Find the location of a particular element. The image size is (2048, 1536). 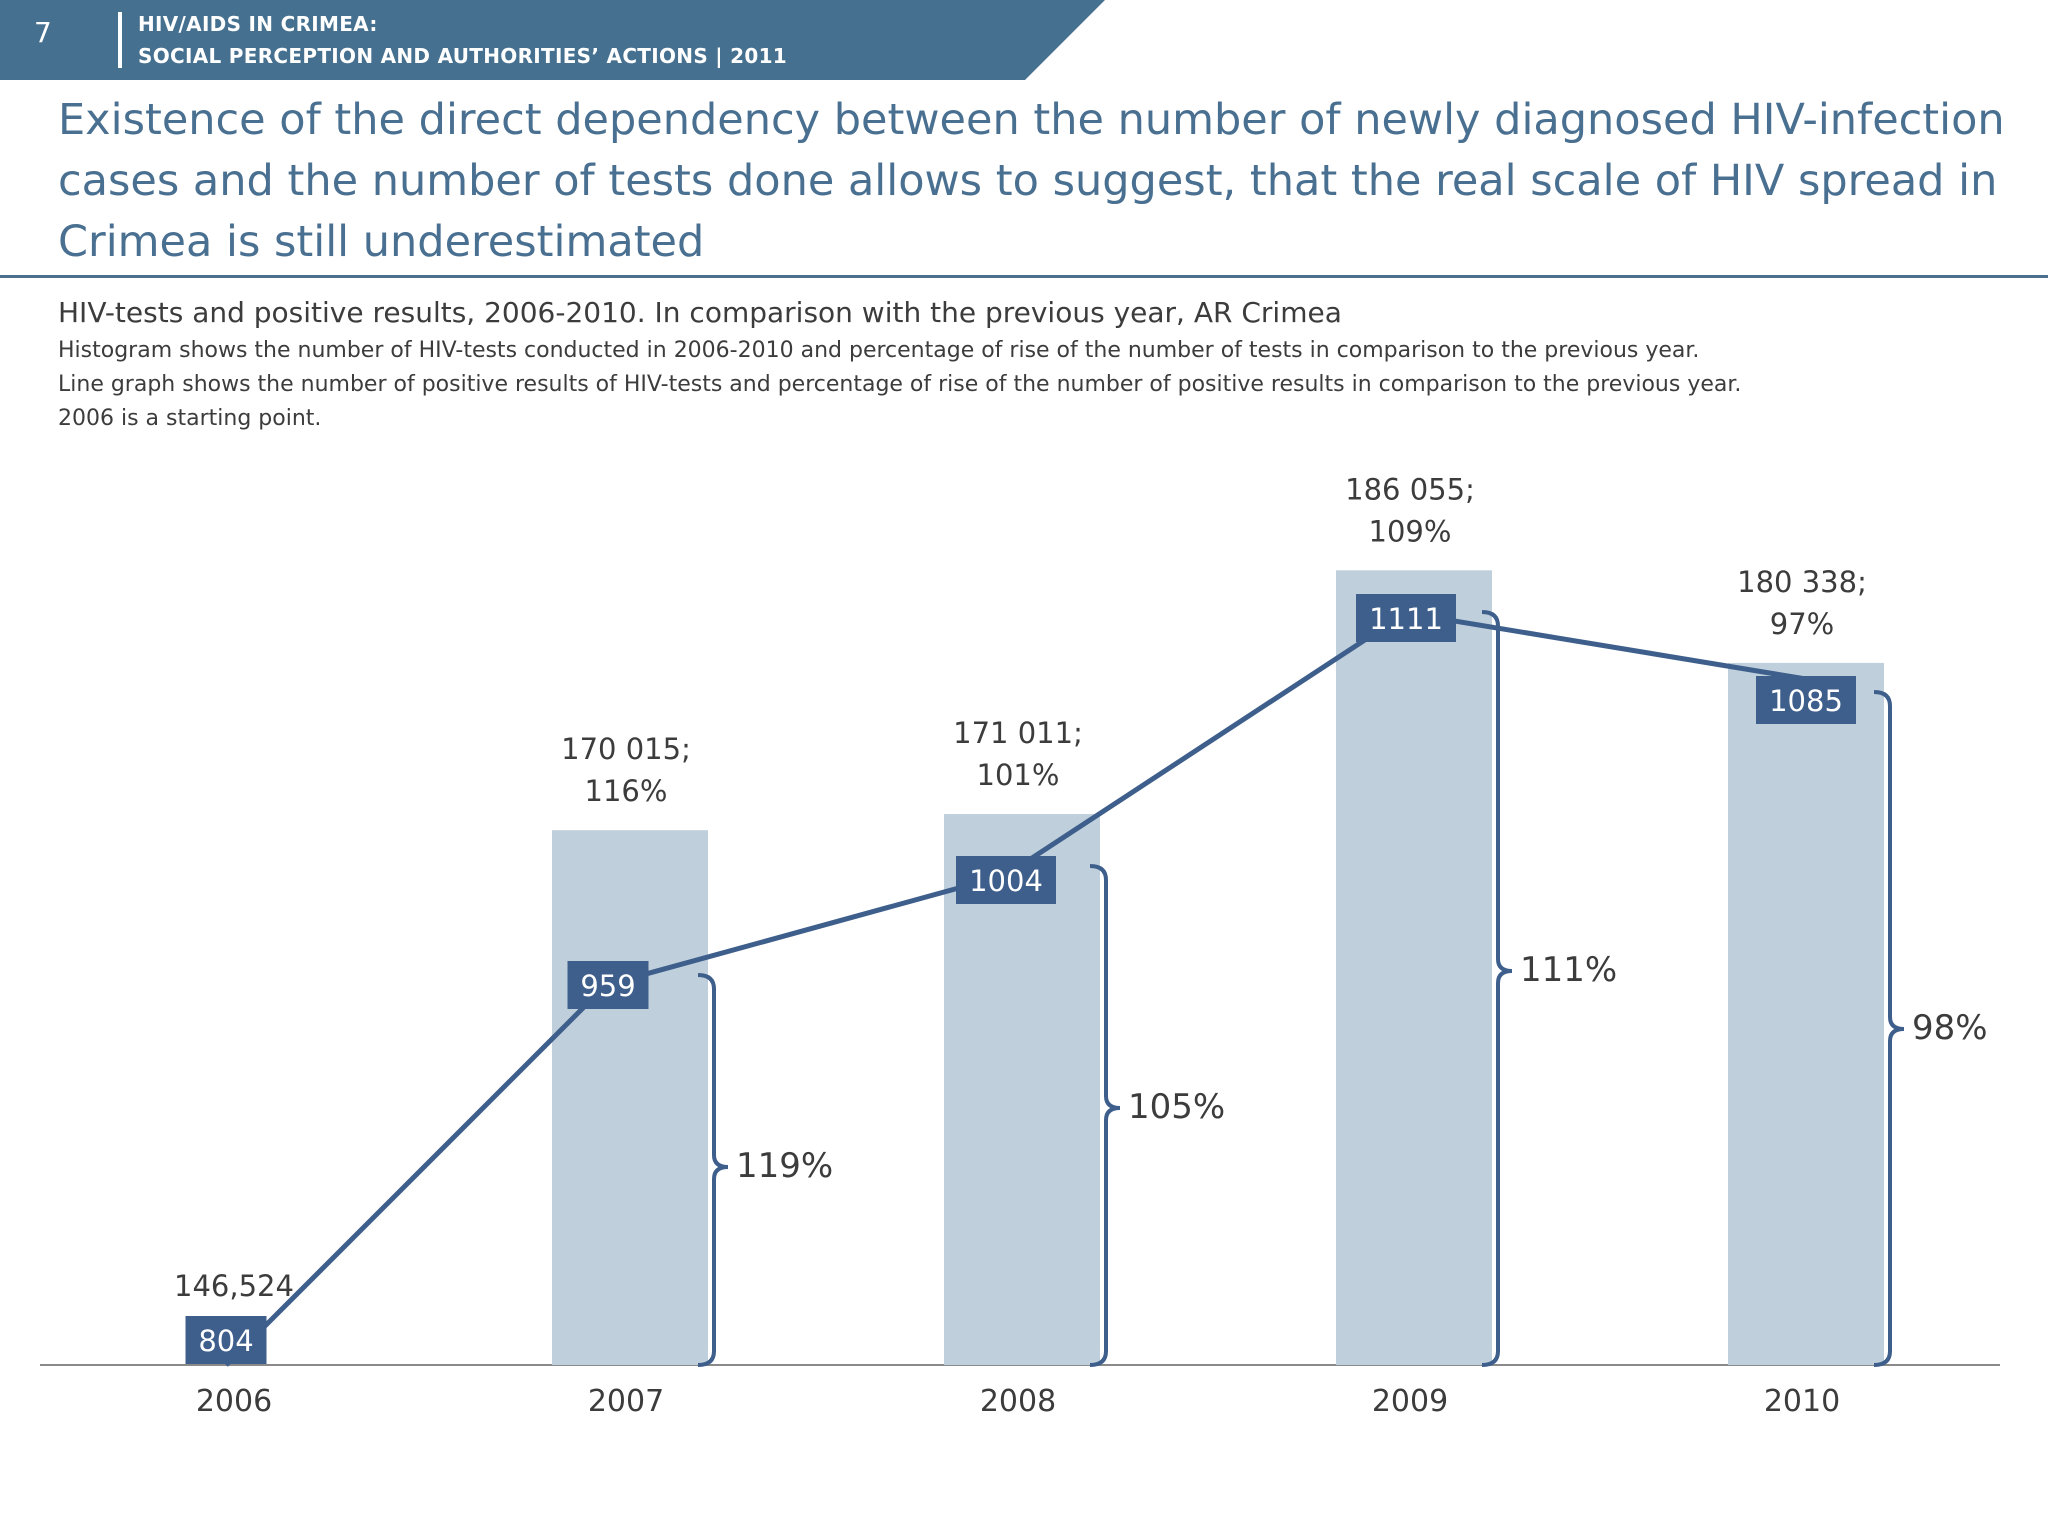

bracket-label-2007: 119% is located at coordinates (784, 1166).